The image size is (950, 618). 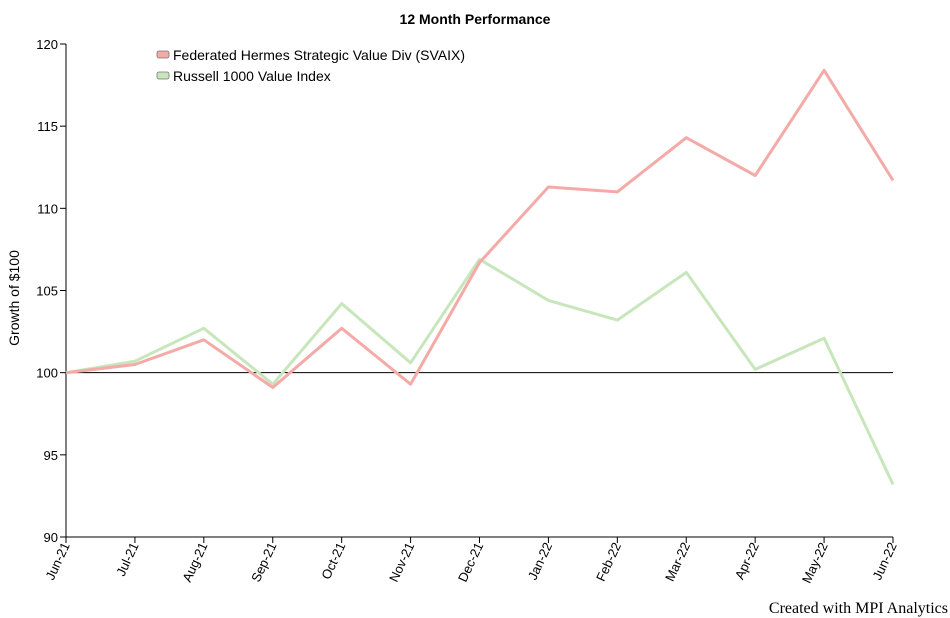 I want to click on footer-credit: Created with MPI Analytics, so click(x=858, y=608).